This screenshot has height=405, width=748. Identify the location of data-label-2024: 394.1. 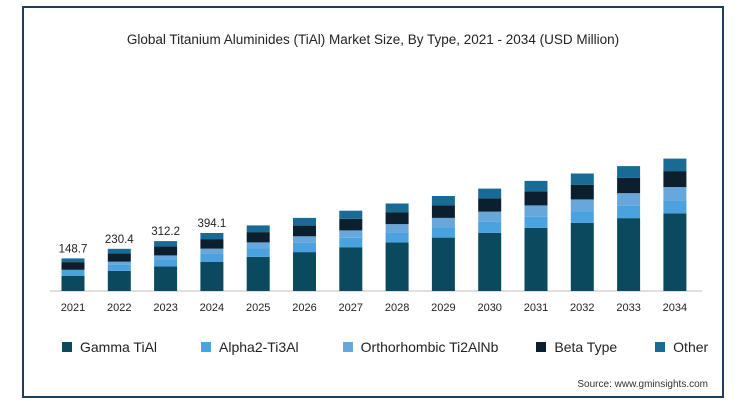
(212, 224).